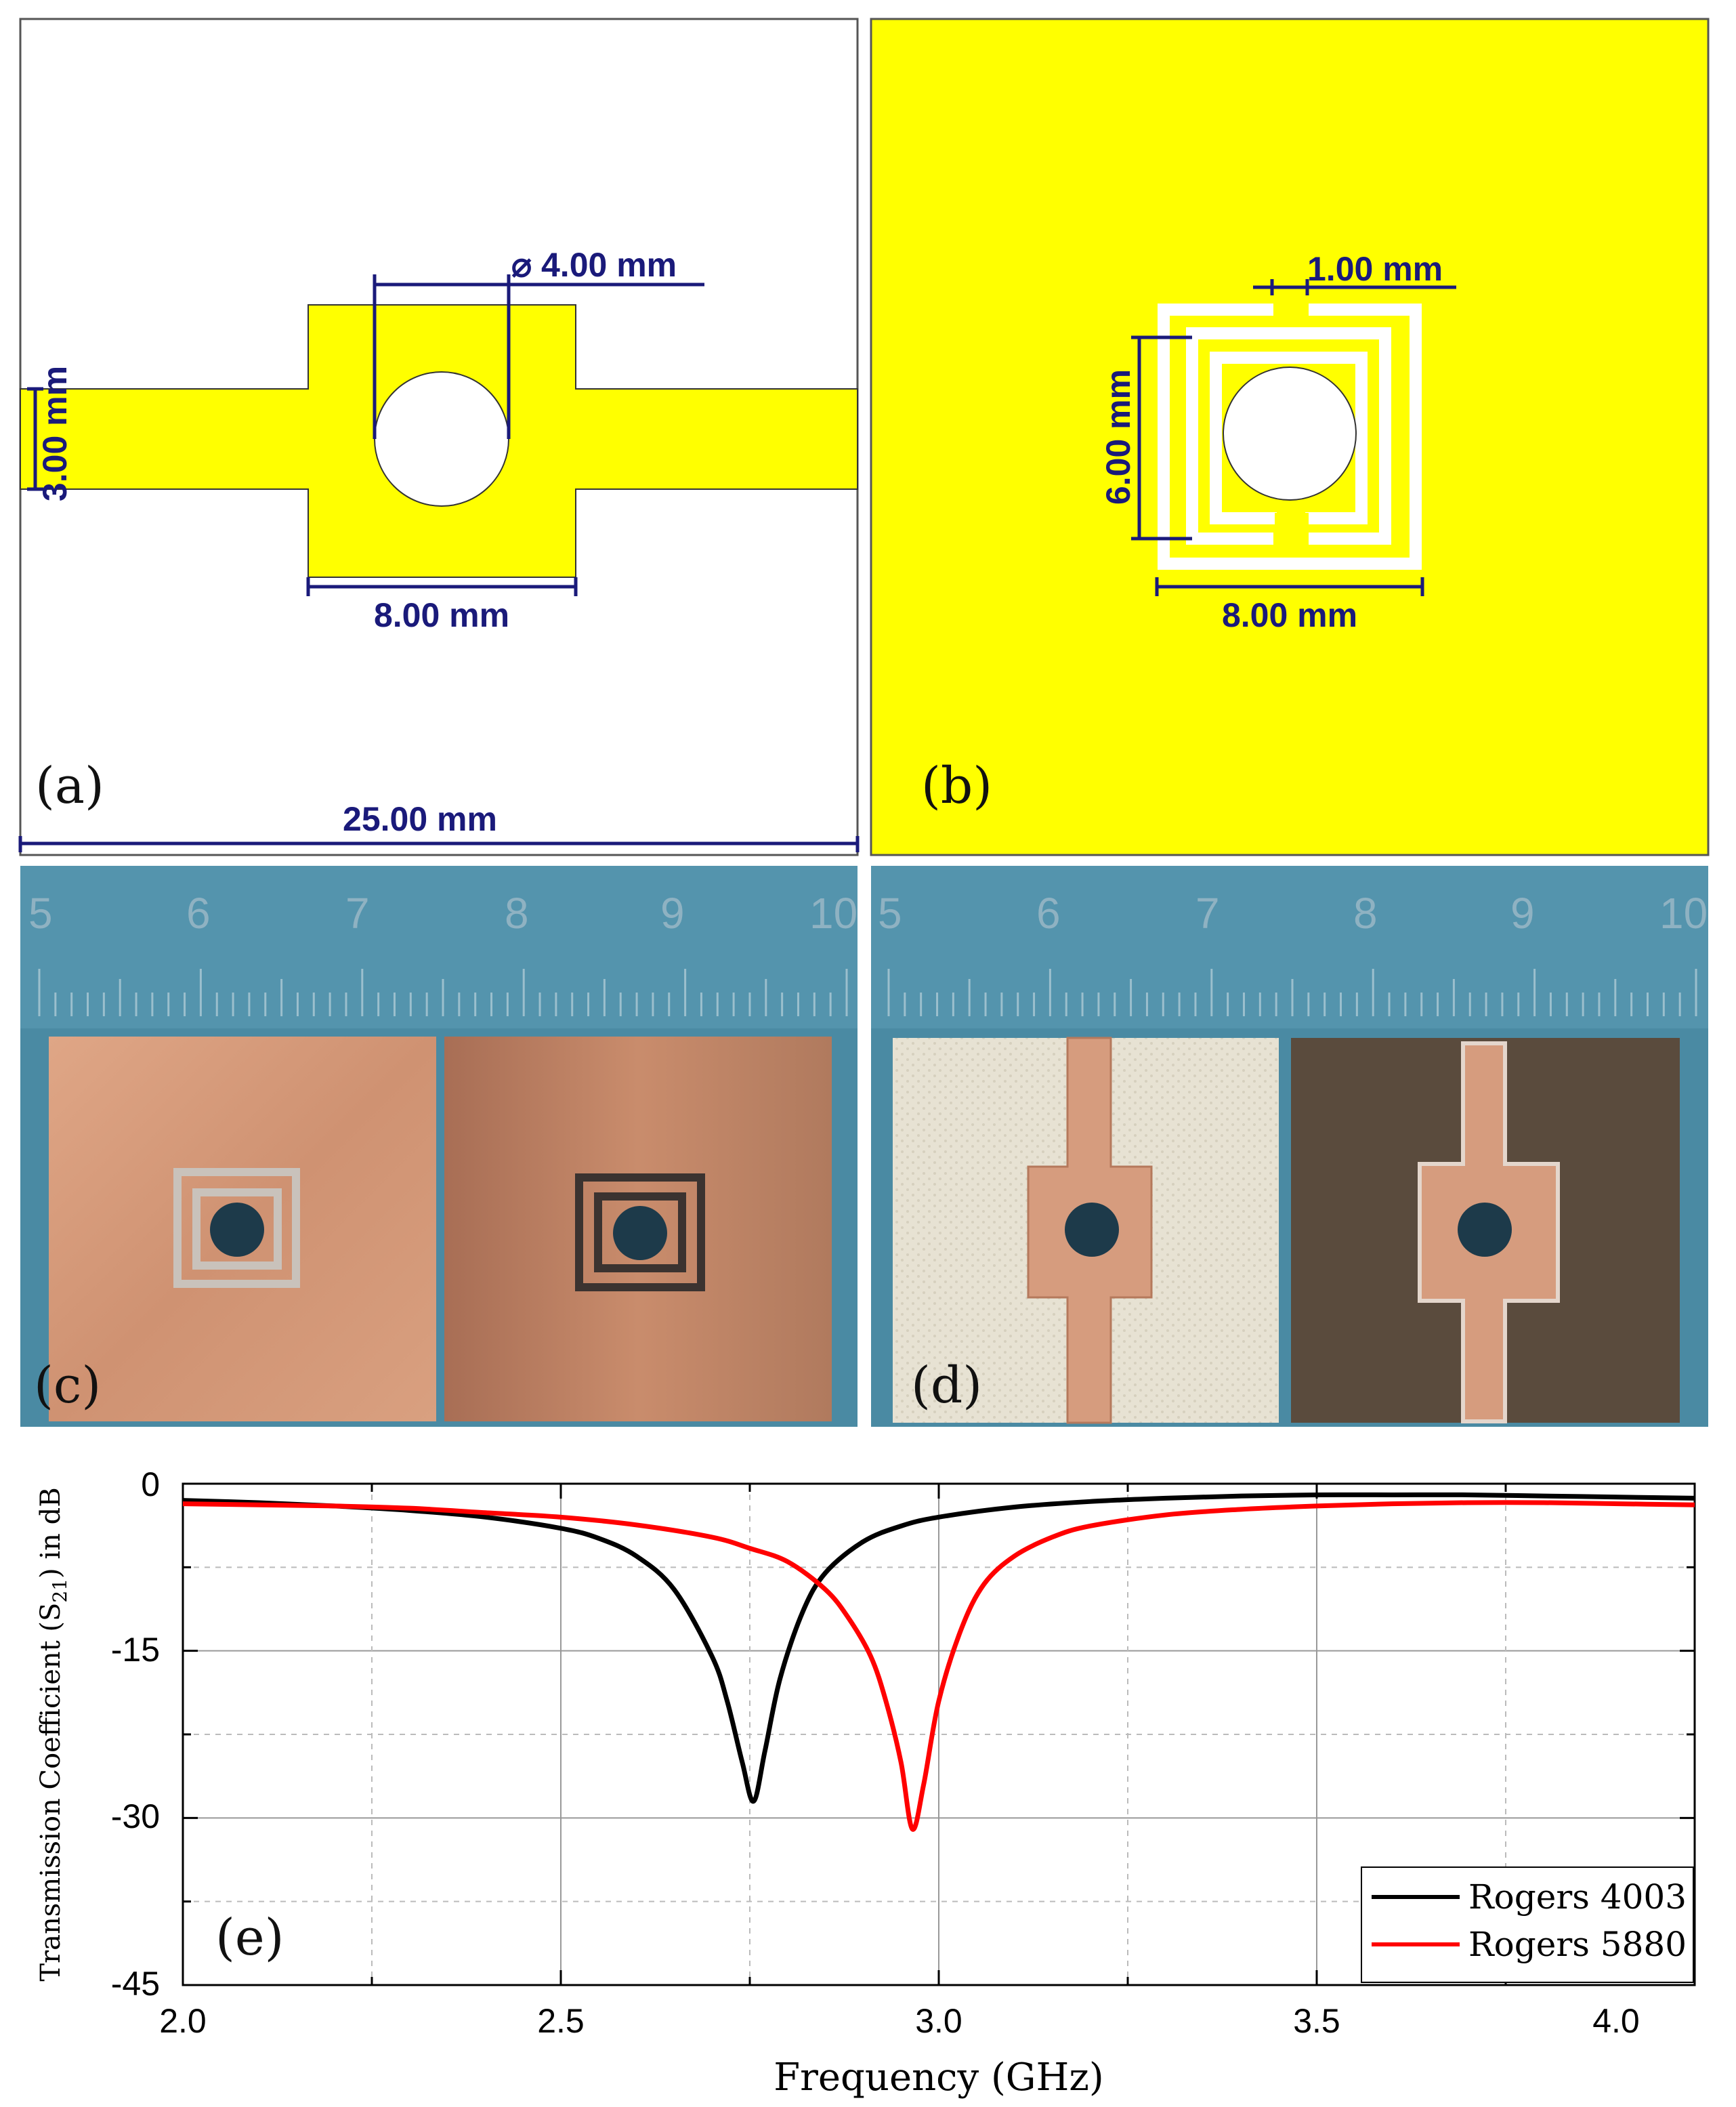  I want to click on ruler-d, so click(1289, 947).